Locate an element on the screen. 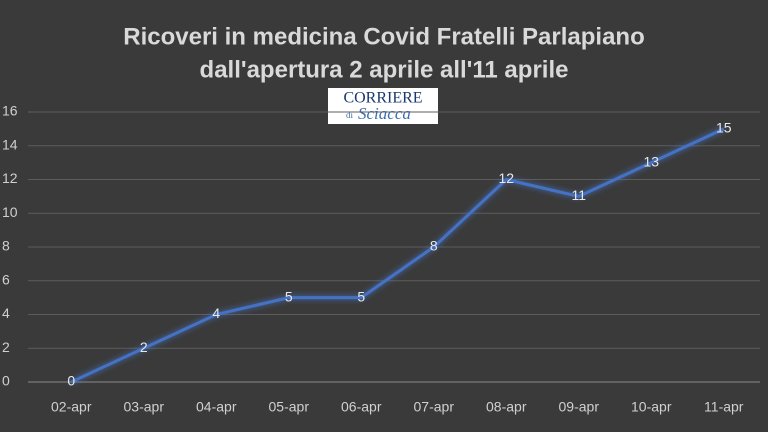 This screenshot has height=432, width=768. y-tick-label: 2 is located at coordinates (6, 347).